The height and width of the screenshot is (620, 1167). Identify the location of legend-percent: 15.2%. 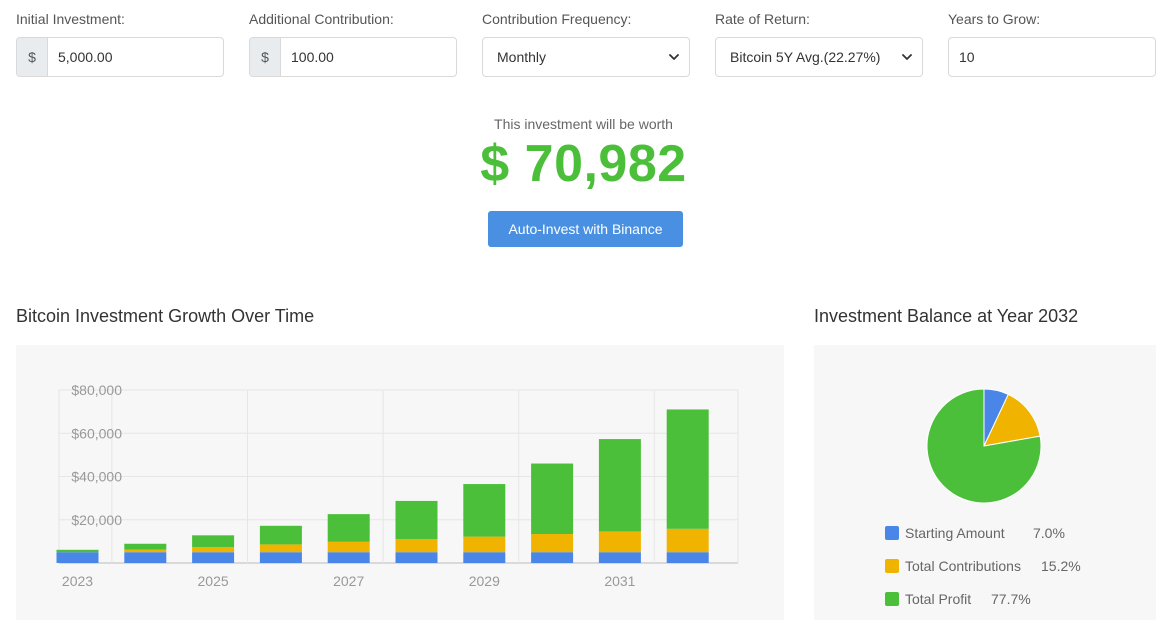
(1061, 566).